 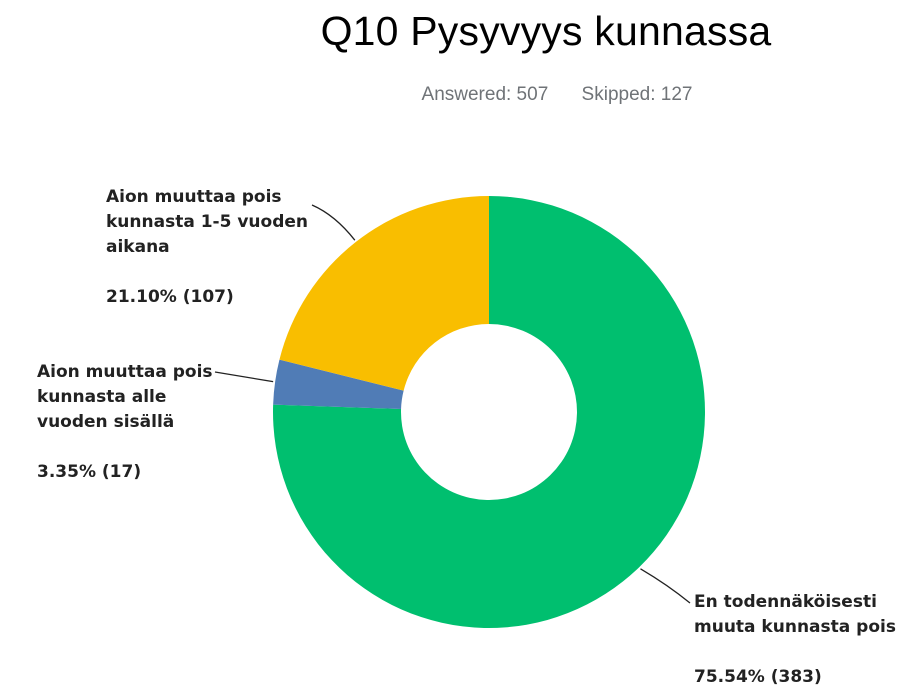 What do you see at coordinates (338, 384) in the screenshot?
I see `slice-moving-within-year` at bounding box center [338, 384].